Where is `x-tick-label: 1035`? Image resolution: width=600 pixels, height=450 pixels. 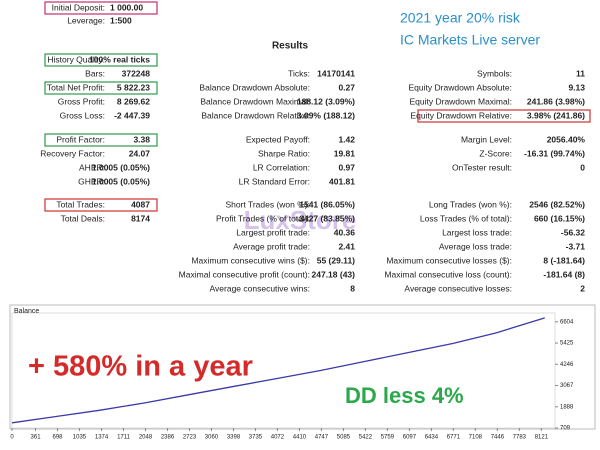
x-tick-label: 1035 is located at coordinates (80, 438).